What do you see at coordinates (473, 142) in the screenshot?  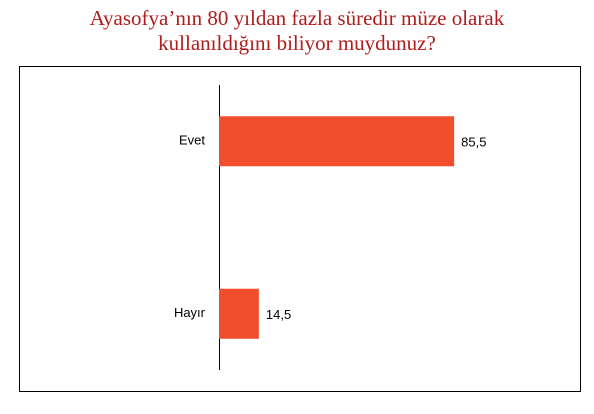 I see `data-label: 85,5` at bounding box center [473, 142].